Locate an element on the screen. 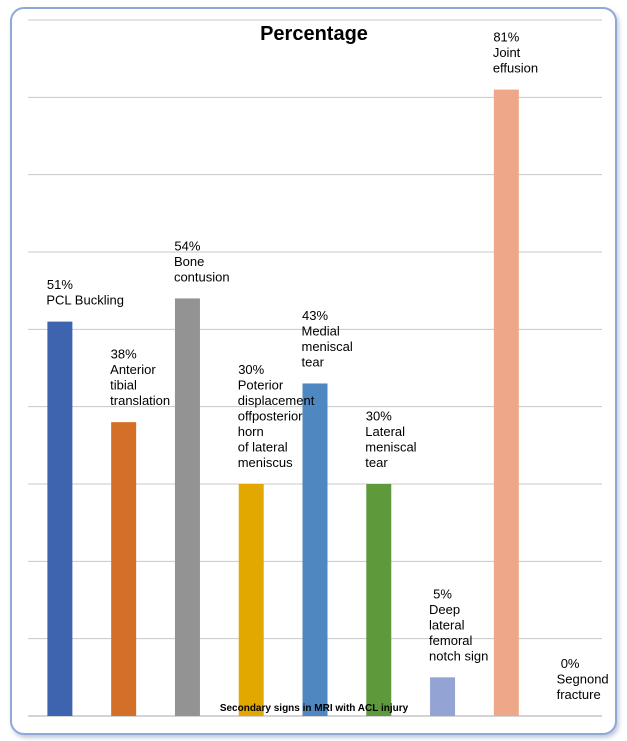  data-label-2: 38% Anterior tibial translation is located at coordinates (140, 378).